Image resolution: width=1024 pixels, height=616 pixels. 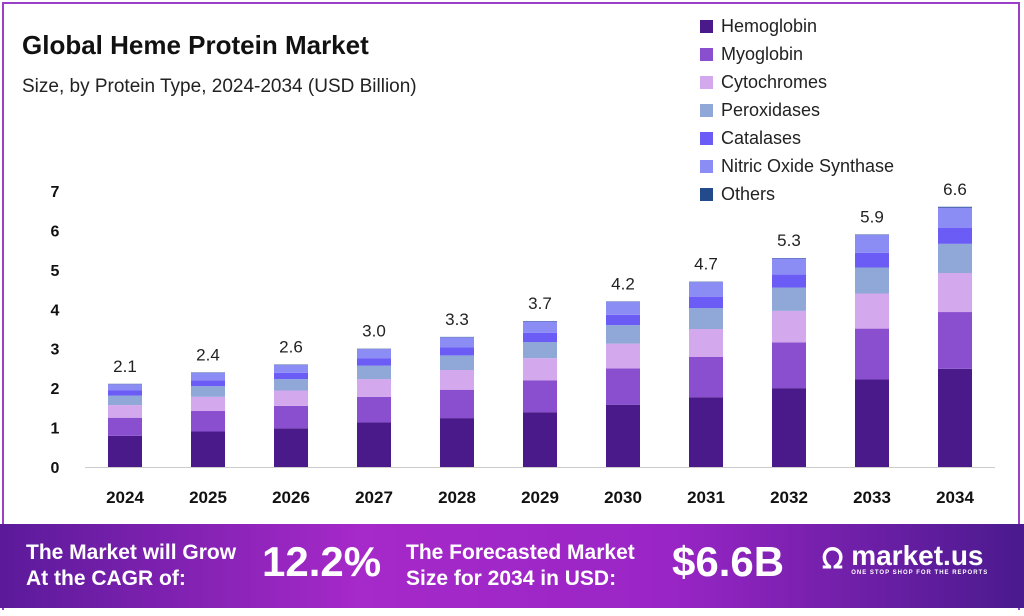 I want to click on bar-total-label: 5.9, so click(x=872, y=216).